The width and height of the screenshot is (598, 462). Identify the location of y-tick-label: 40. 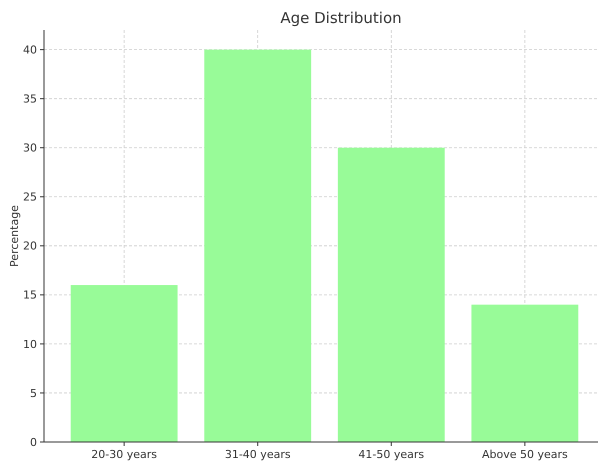
(30, 49).